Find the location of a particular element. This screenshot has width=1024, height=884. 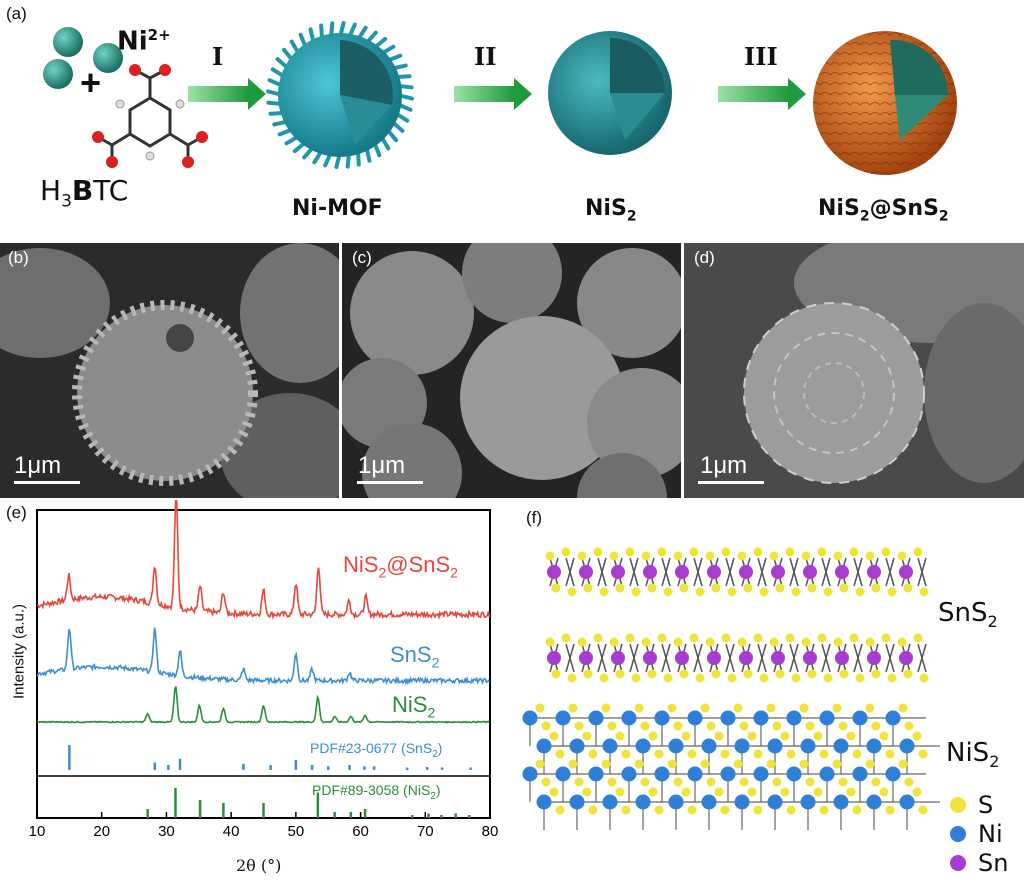

nis2-structure-label: NiS2 is located at coordinates (973, 755).